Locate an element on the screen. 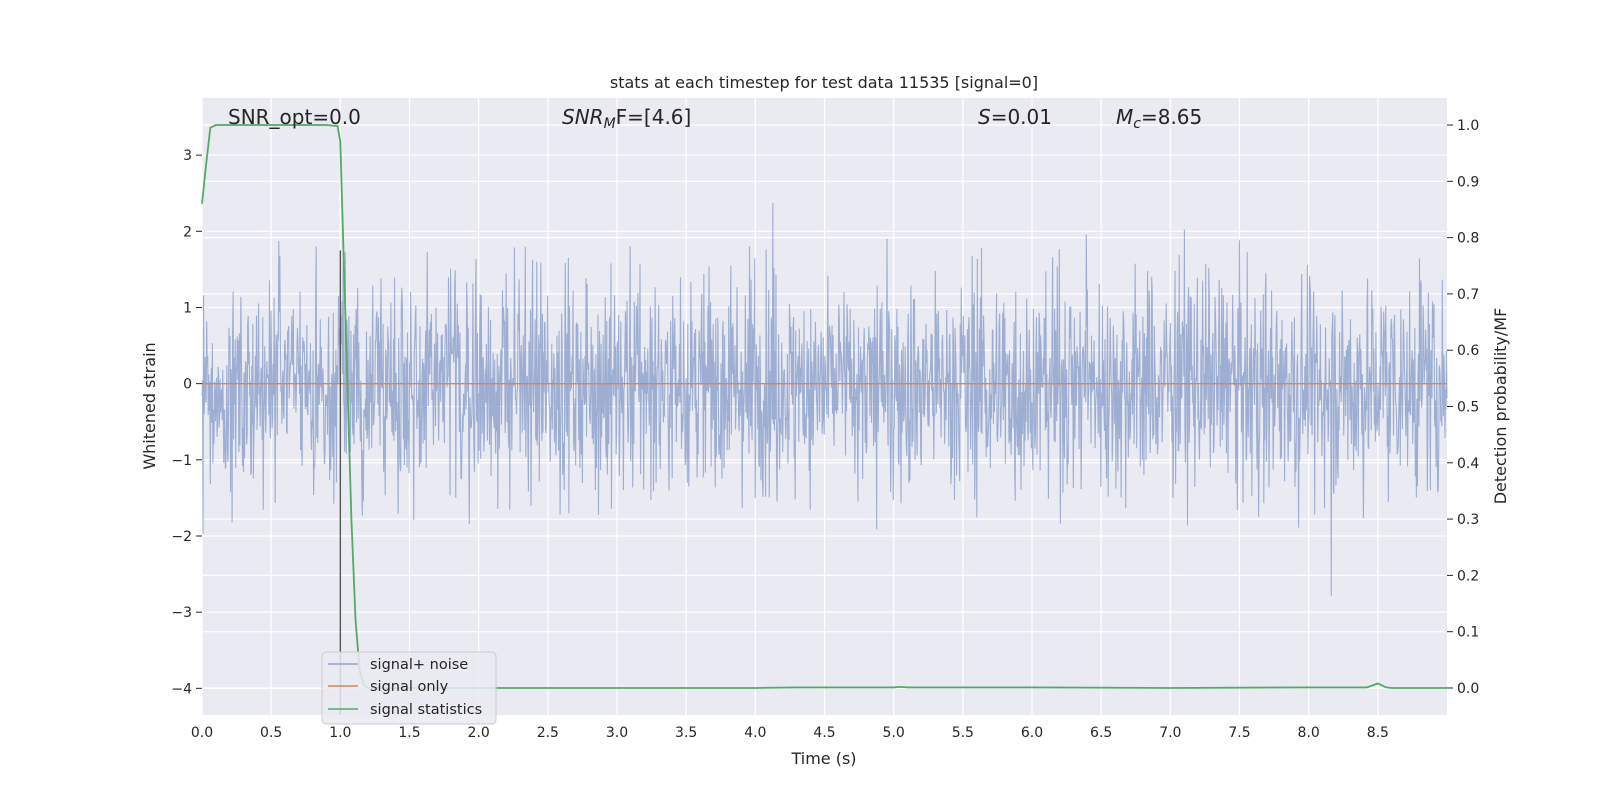 The width and height of the screenshot is (1600, 800). y2-tick-label: 0.6 is located at coordinates (1468, 351).